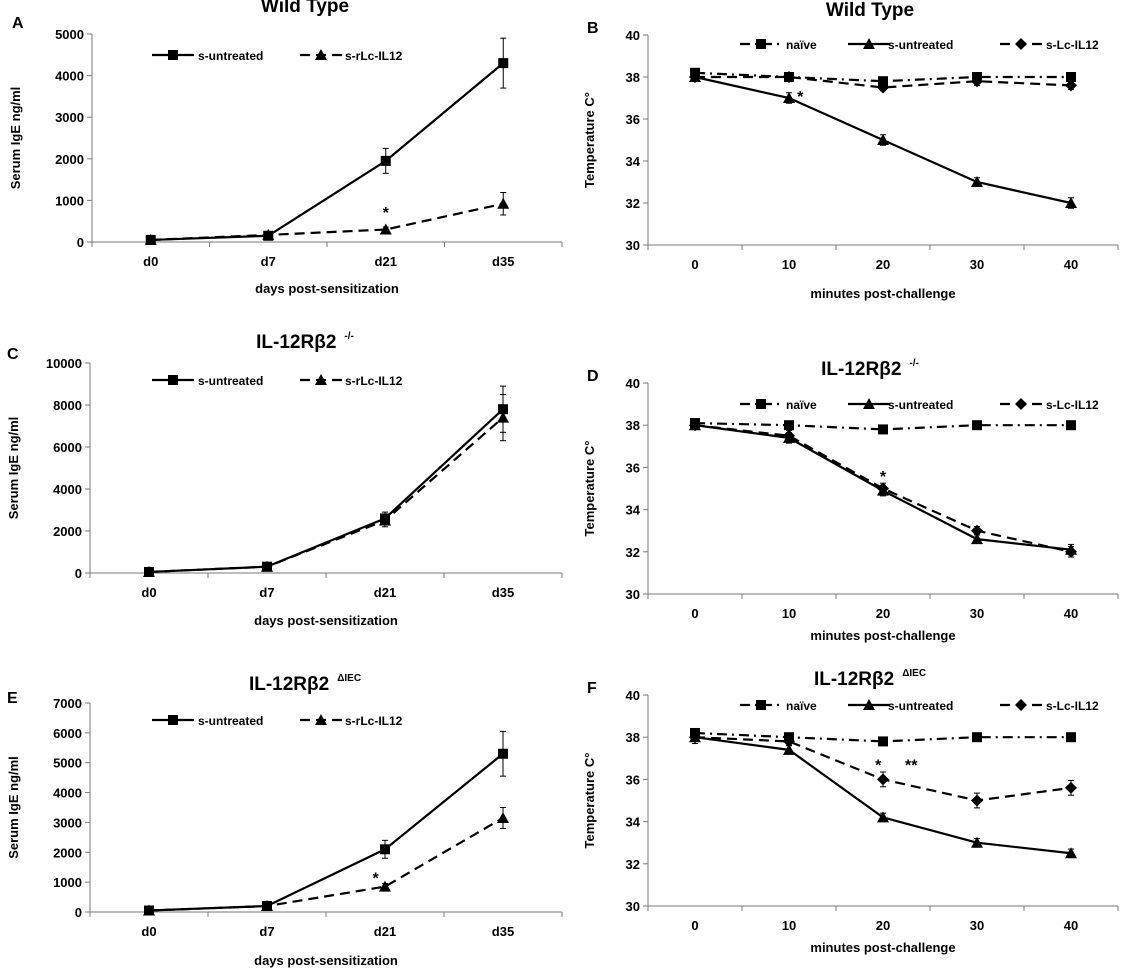 This screenshot has height=975, width=1133. What do you see at coordinates (375, 879) in the screenshot?
I see `significance-marker: *` at bounding box center [375, 879].